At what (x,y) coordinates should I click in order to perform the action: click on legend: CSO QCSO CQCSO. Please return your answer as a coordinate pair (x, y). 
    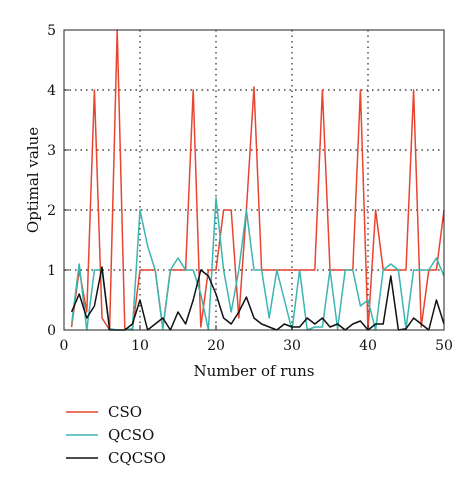
    Looking at the image, I should click on (116, 435).